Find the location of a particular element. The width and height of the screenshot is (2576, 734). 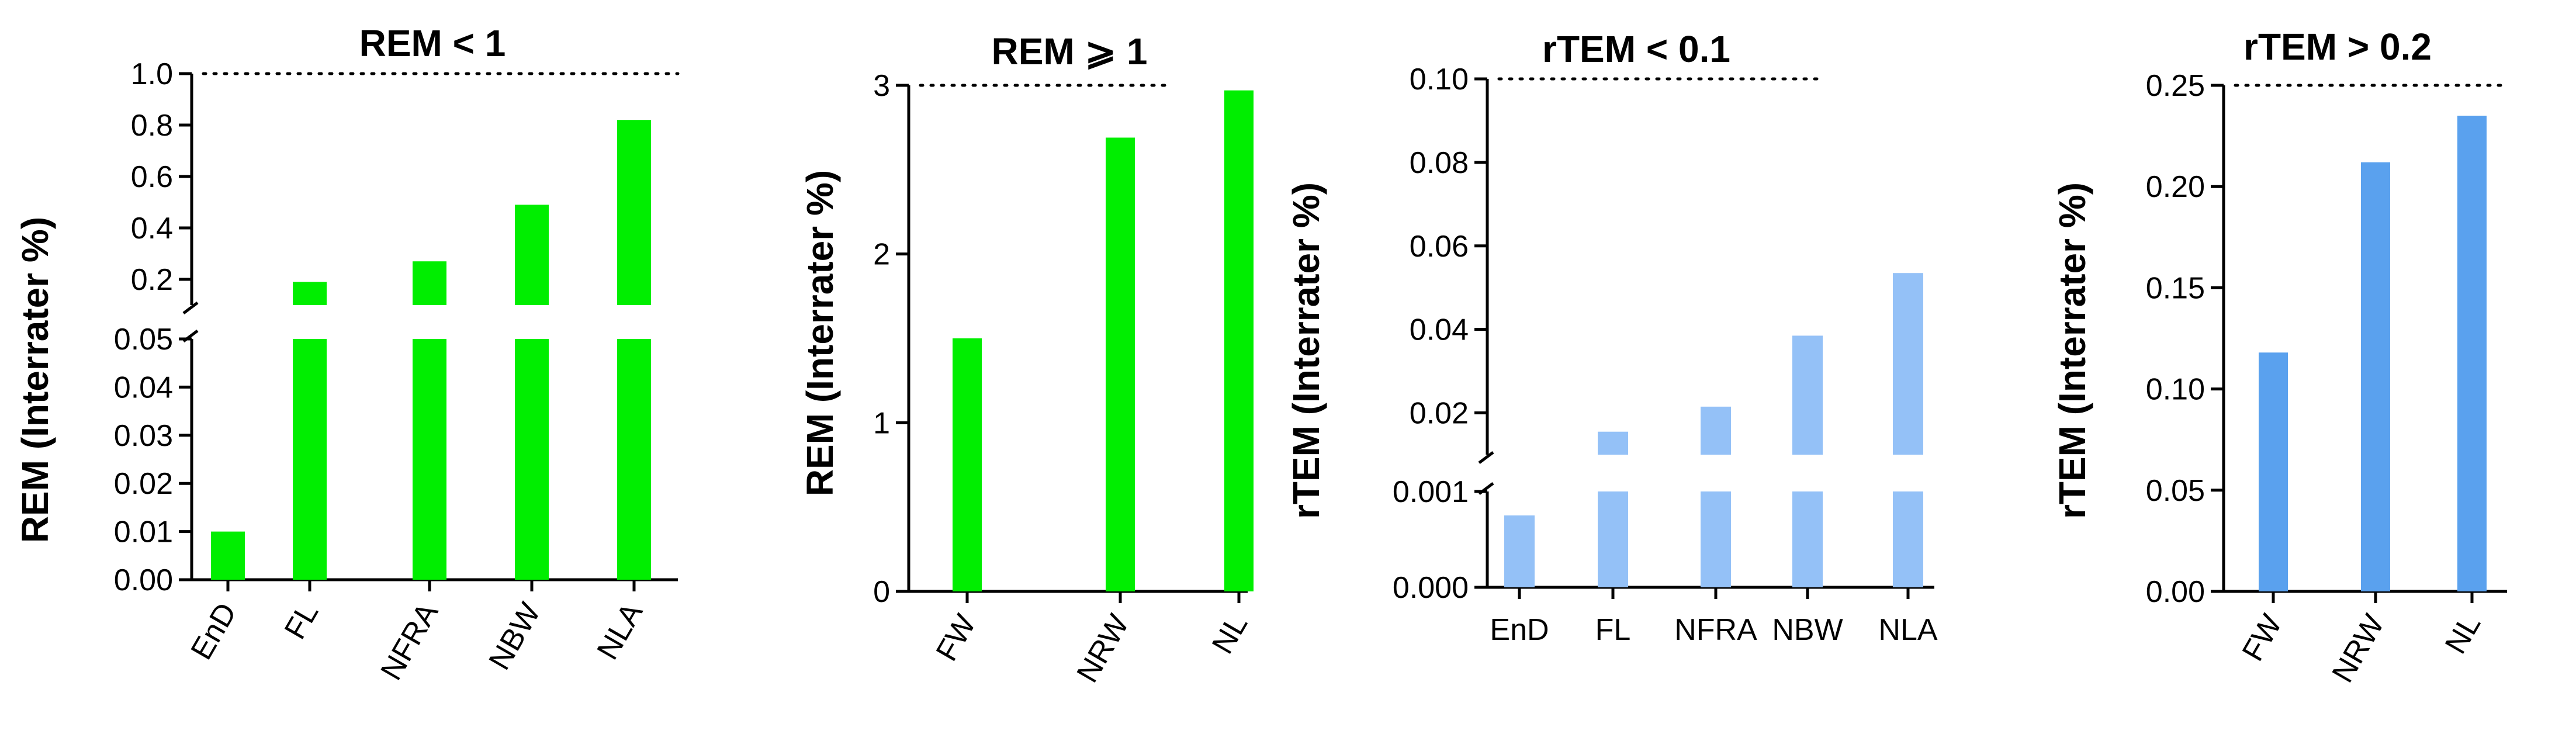

panel2-ylabel: REM (Interrater %) is located at coordinates (820, 333).